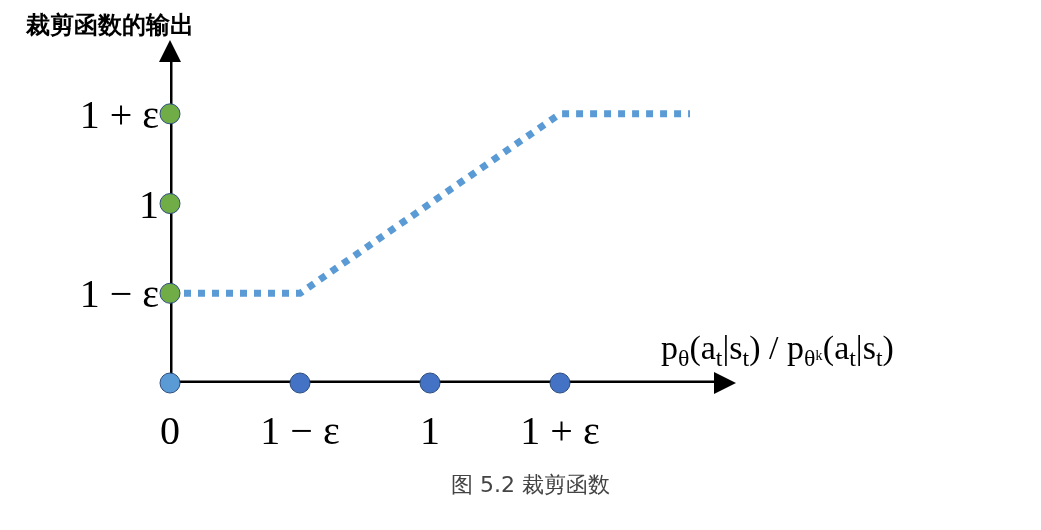  Describe the element at coordinates (560, 430) in the screenshot. I see `x-tick-label: 1 + ε` at that location.